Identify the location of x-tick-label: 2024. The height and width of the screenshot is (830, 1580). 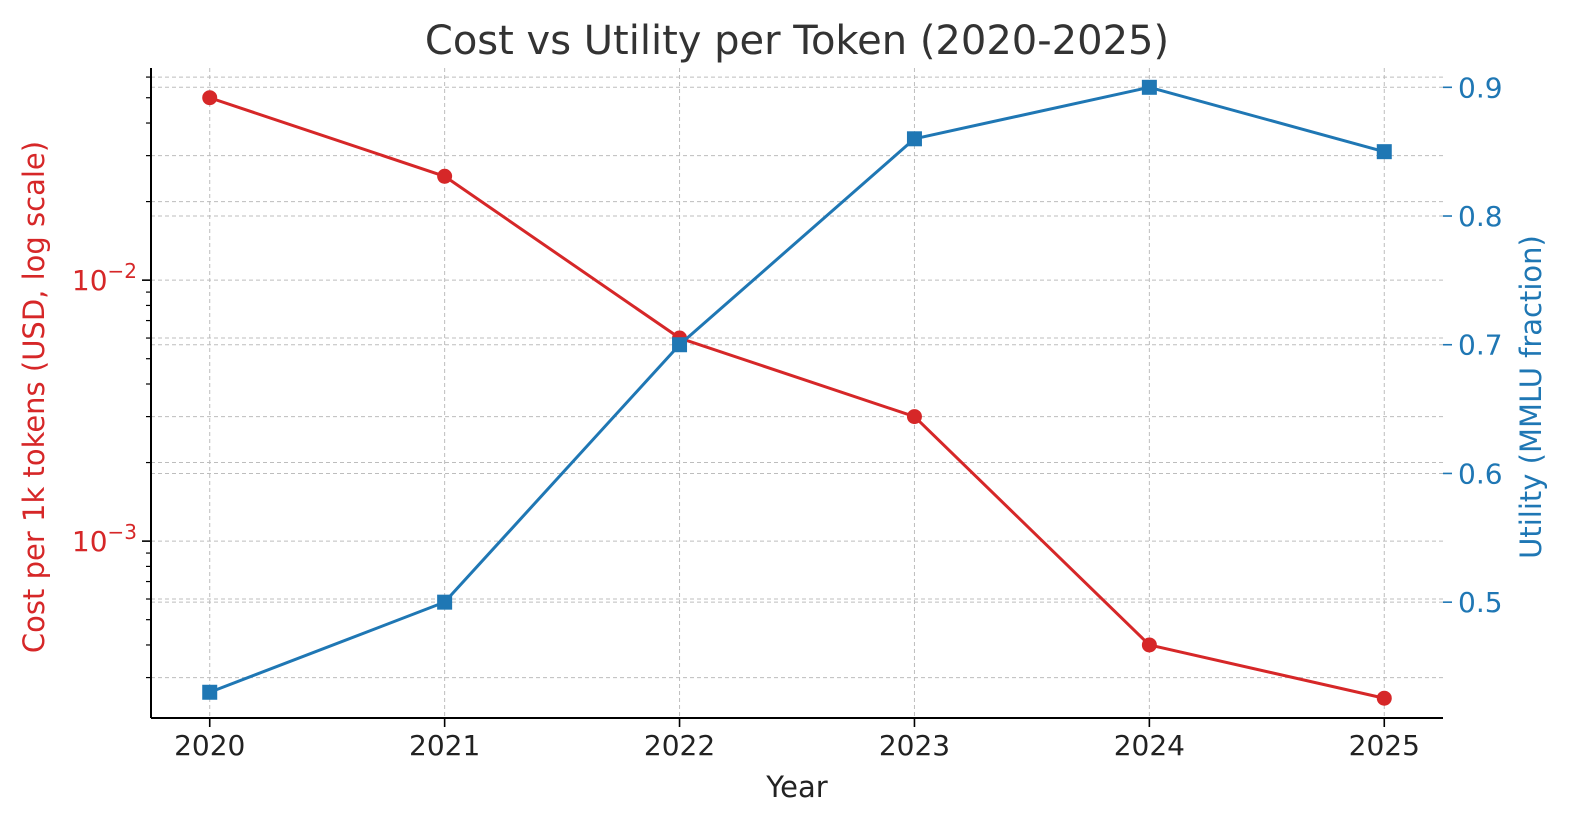
(1149, 745).